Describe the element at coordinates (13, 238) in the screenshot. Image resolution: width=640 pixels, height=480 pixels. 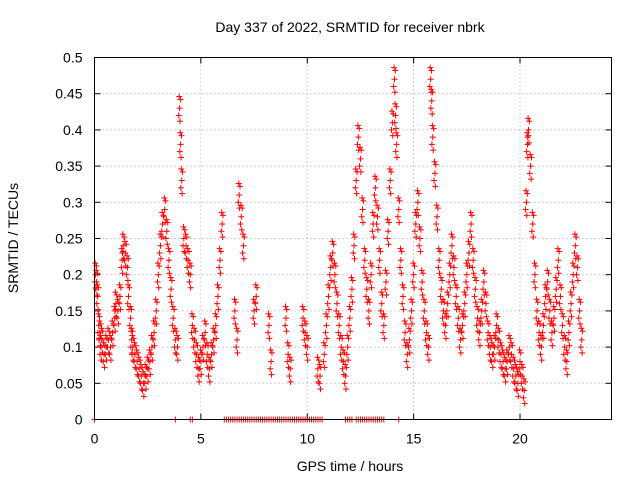
I see `y-axis-label: SRMTID / TECUs` at that location.